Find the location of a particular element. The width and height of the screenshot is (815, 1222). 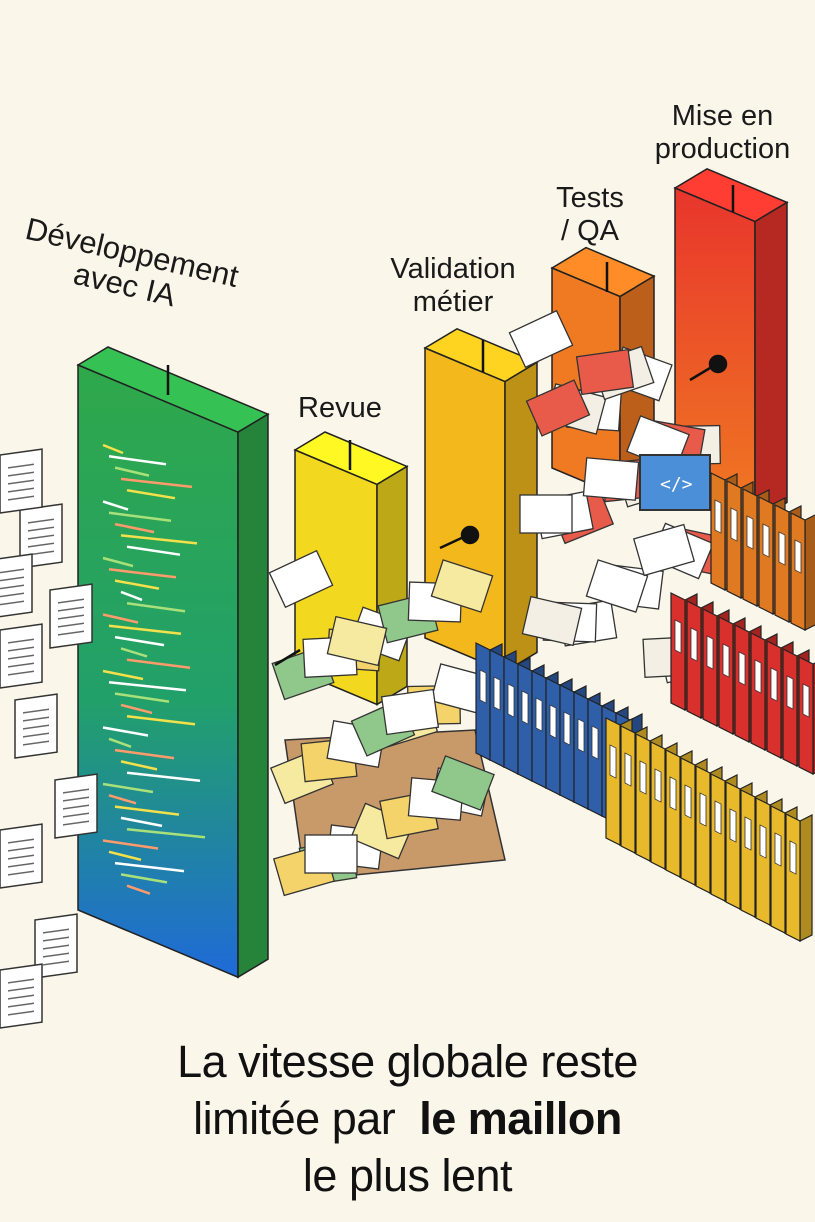

caption-line-3: le plus lent is located at coordinates (407, 1175).